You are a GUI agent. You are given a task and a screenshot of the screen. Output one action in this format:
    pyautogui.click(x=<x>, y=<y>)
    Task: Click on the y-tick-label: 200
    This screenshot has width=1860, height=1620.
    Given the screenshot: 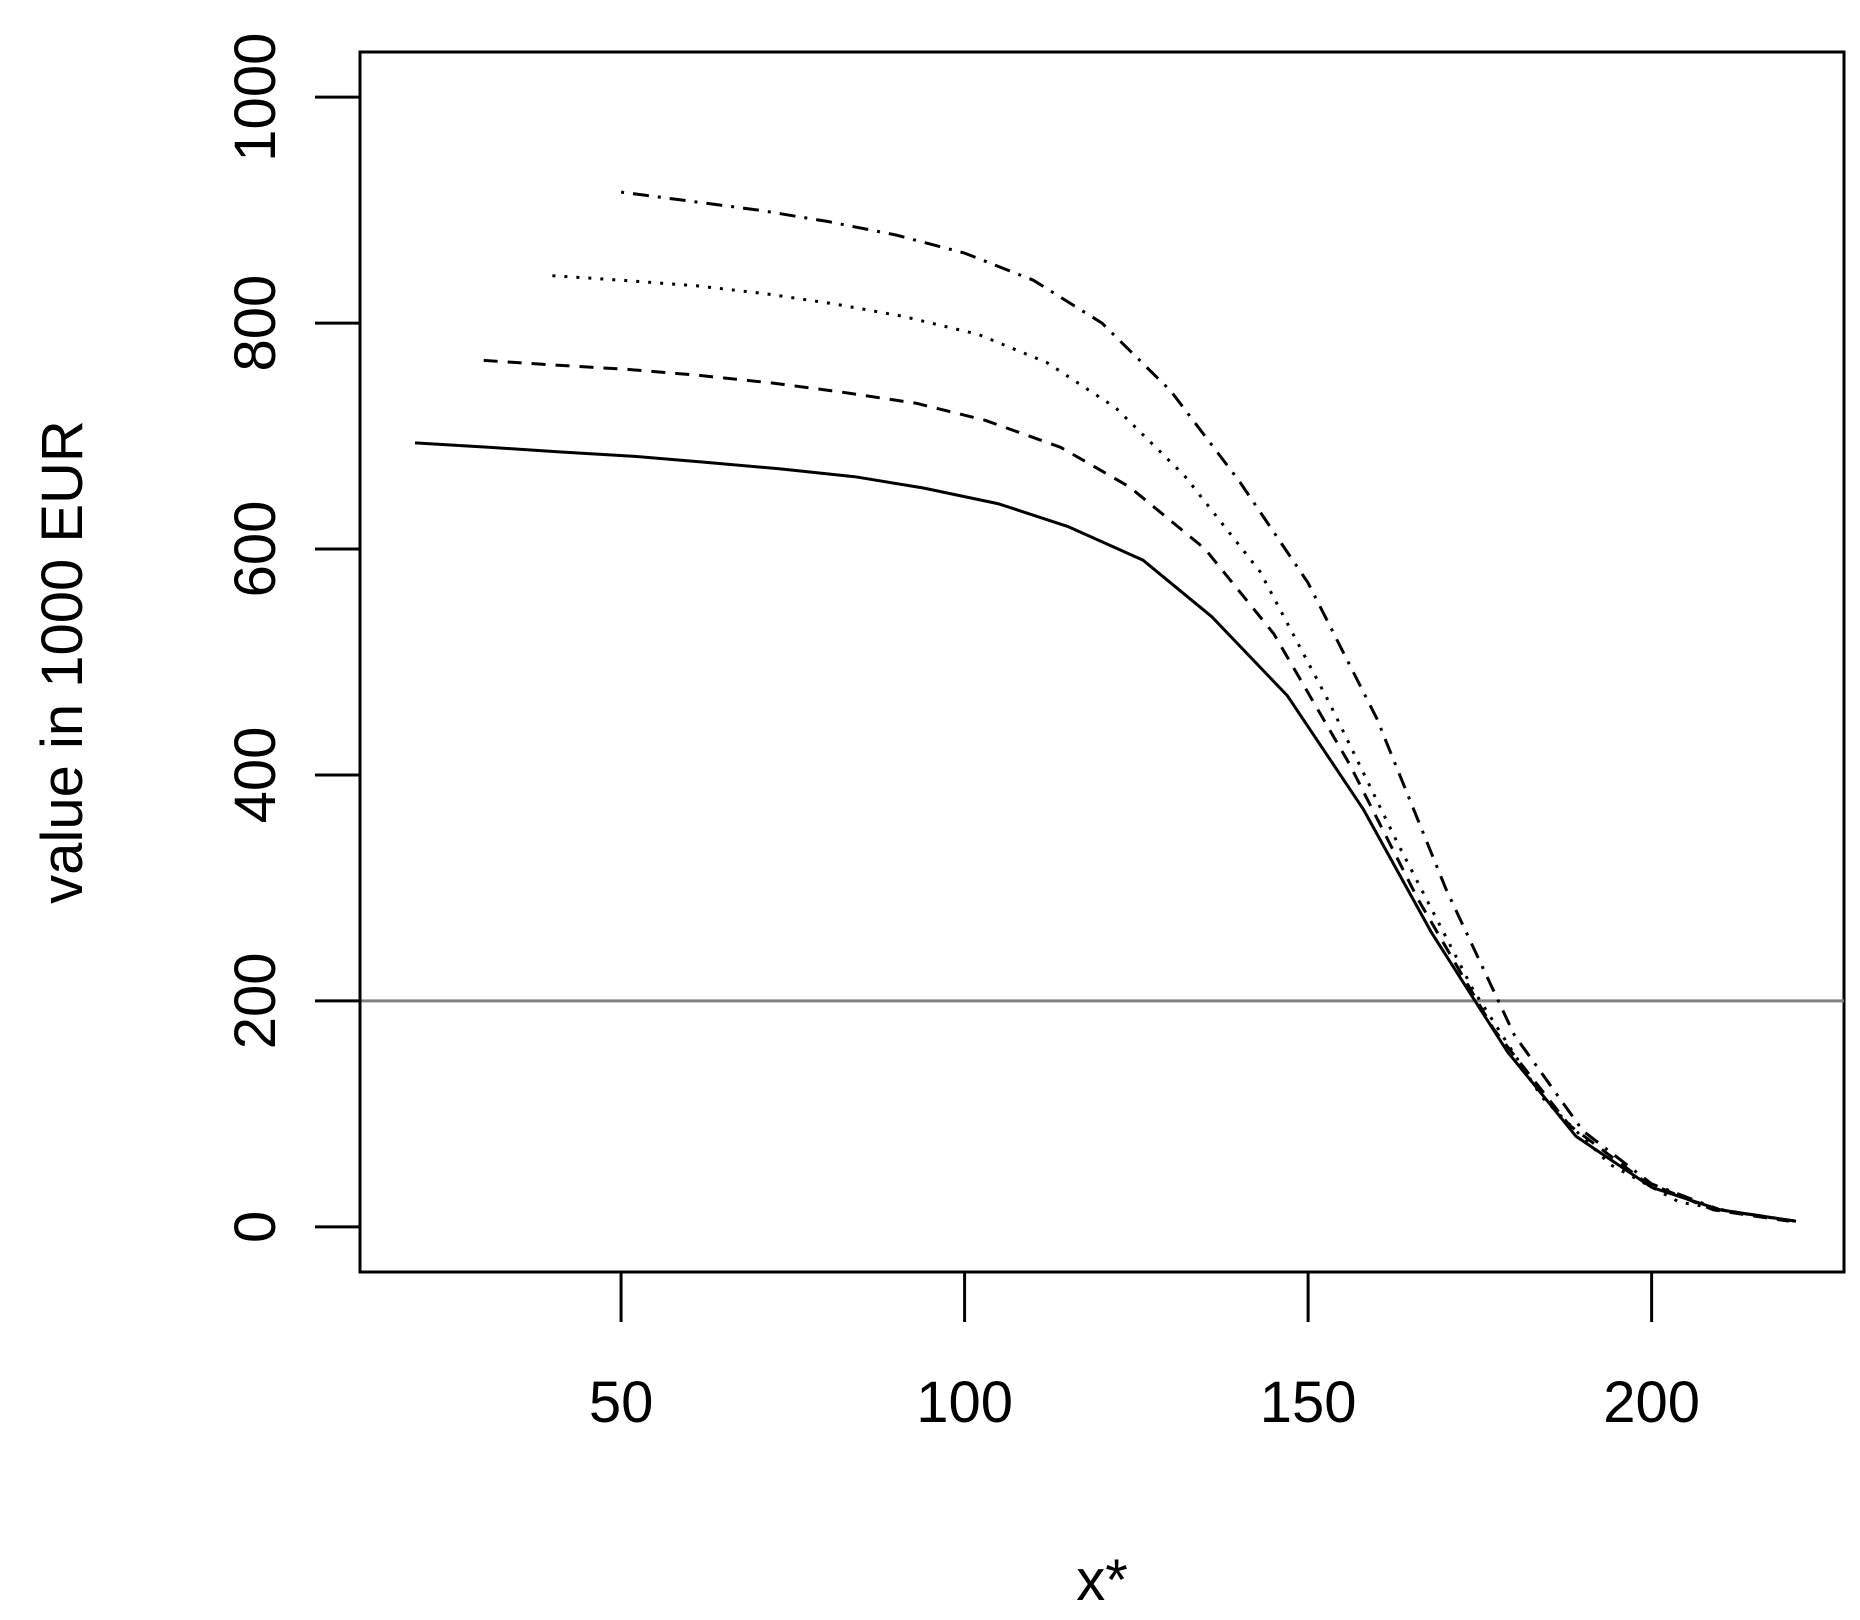 What is the action you would take?
    pyautogui.click(x=255, y=1000)
    